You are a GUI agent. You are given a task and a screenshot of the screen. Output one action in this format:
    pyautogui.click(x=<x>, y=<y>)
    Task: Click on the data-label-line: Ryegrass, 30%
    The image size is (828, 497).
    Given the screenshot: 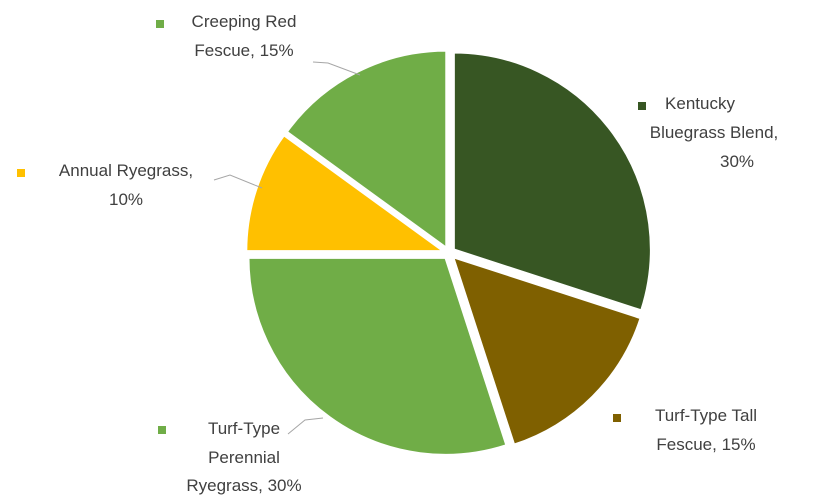 What is the action you would take?
    pyautogui.click(x=243, y=485)
    